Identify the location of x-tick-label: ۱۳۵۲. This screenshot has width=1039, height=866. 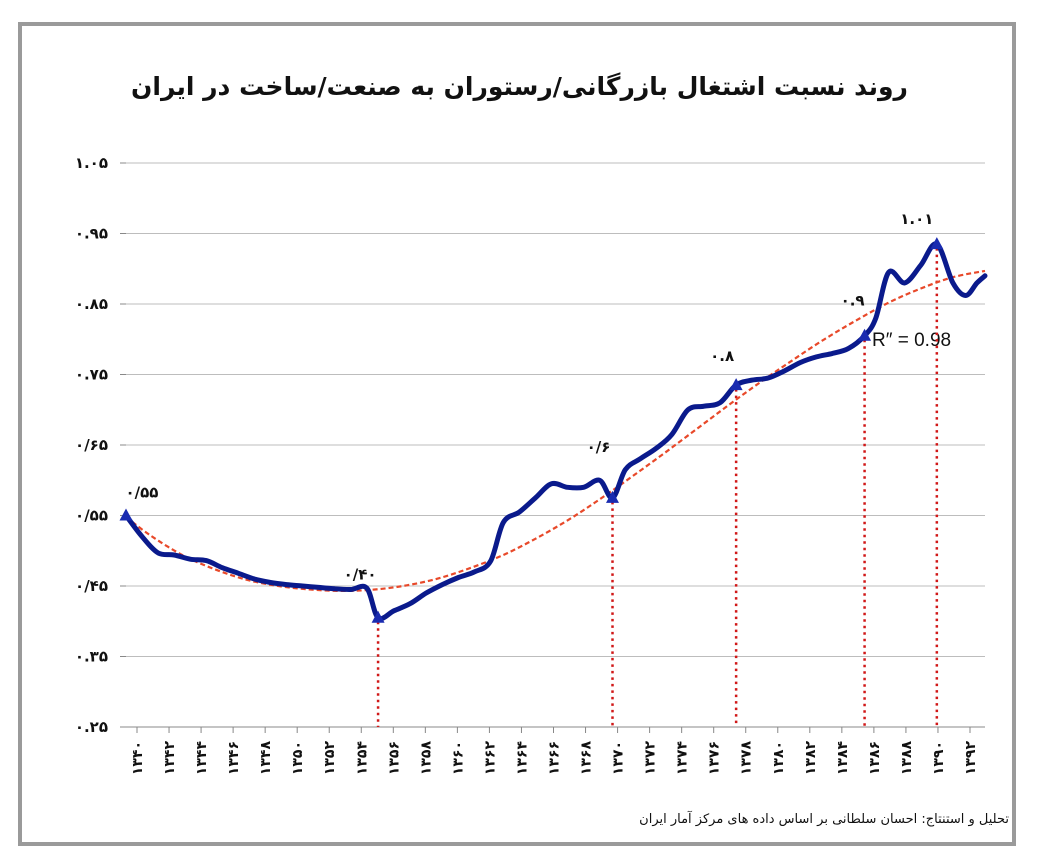
(330, 758).